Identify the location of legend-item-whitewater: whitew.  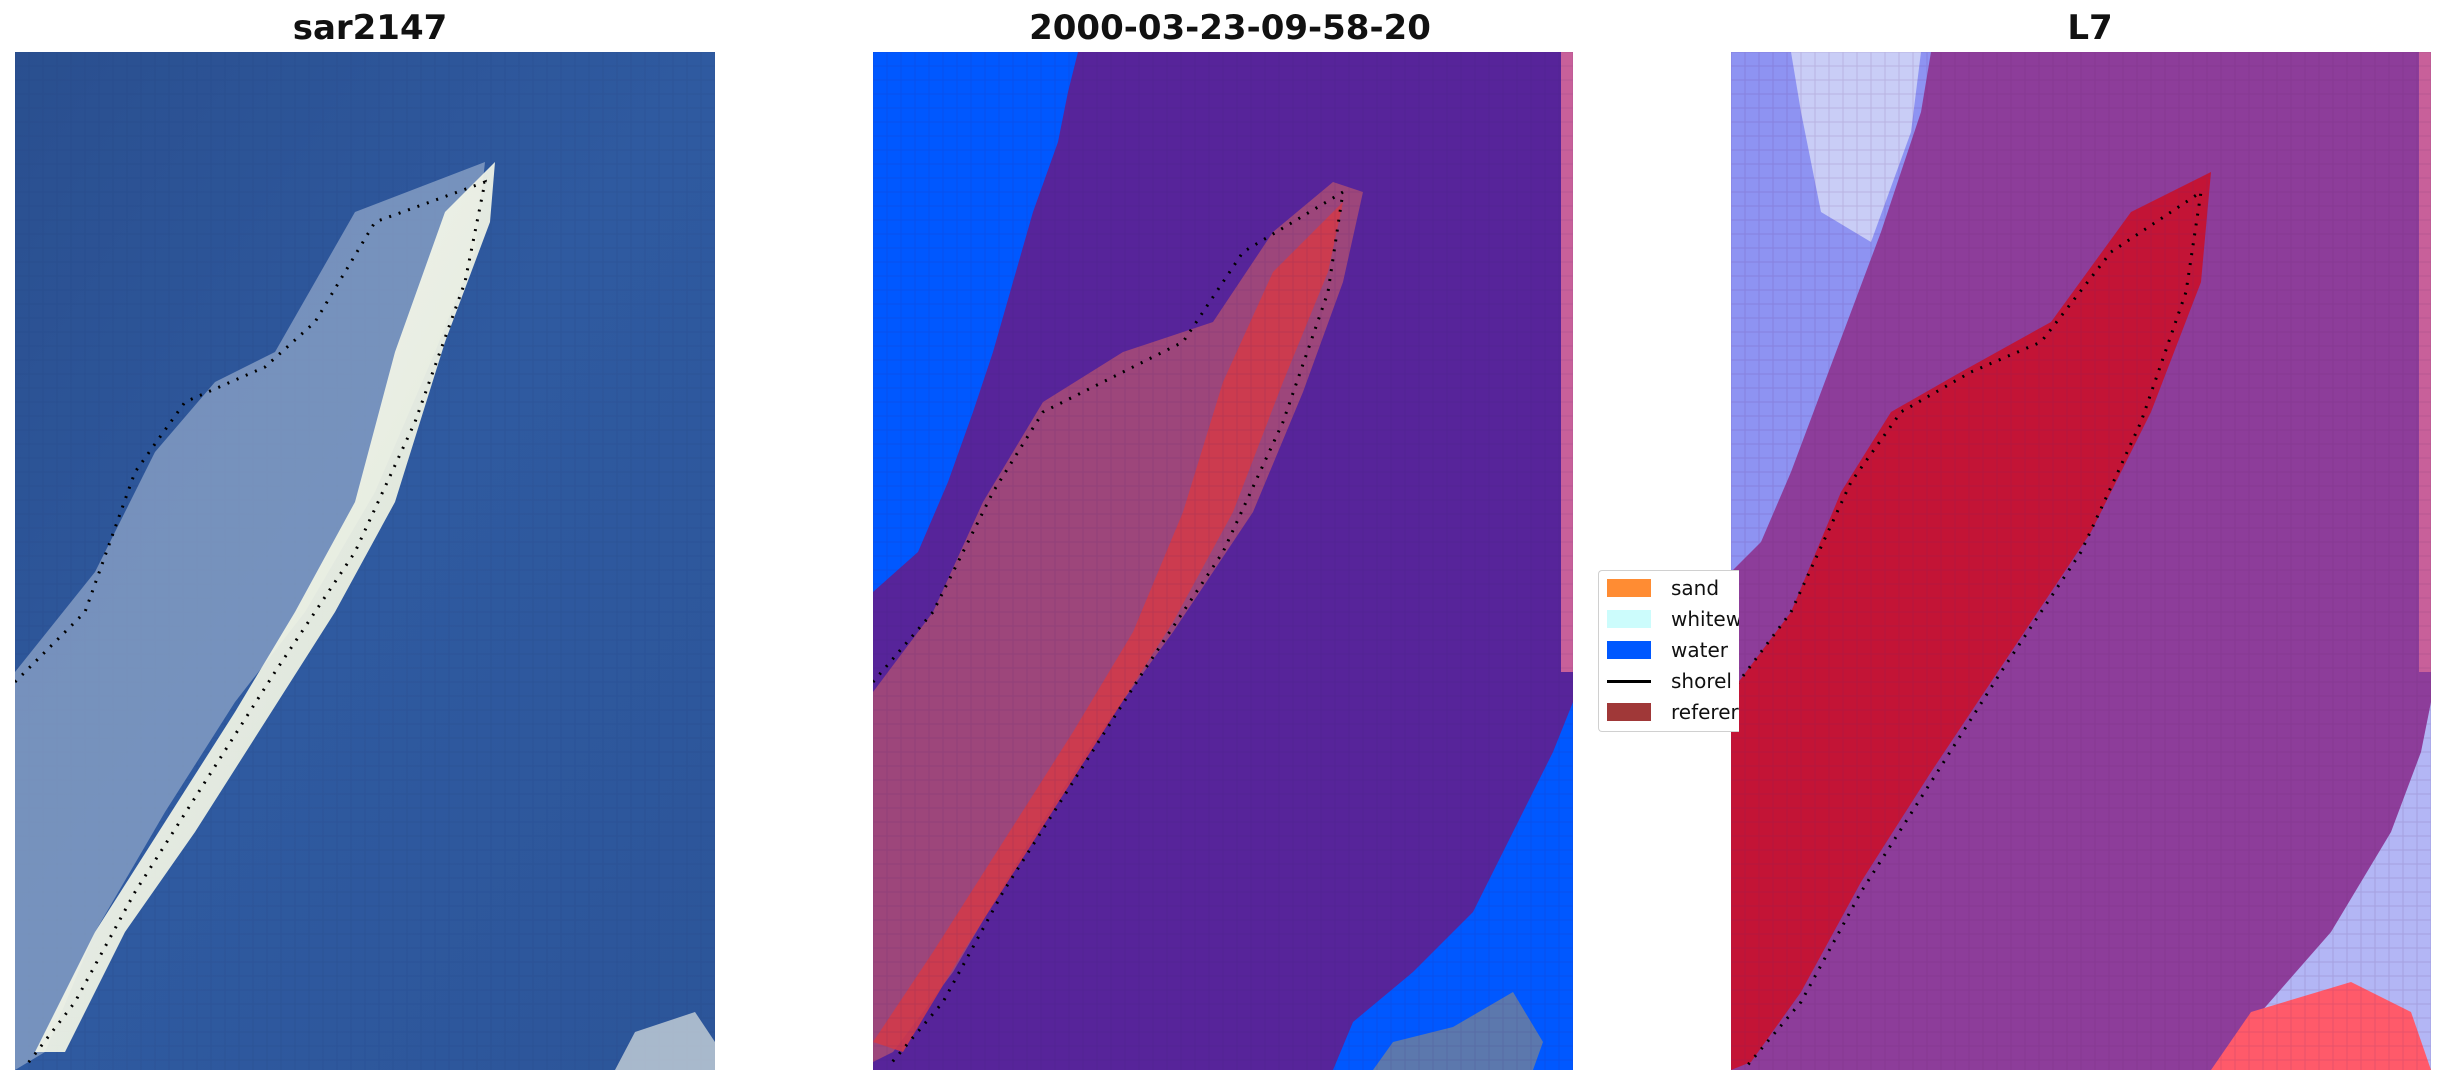
(1673, 619).